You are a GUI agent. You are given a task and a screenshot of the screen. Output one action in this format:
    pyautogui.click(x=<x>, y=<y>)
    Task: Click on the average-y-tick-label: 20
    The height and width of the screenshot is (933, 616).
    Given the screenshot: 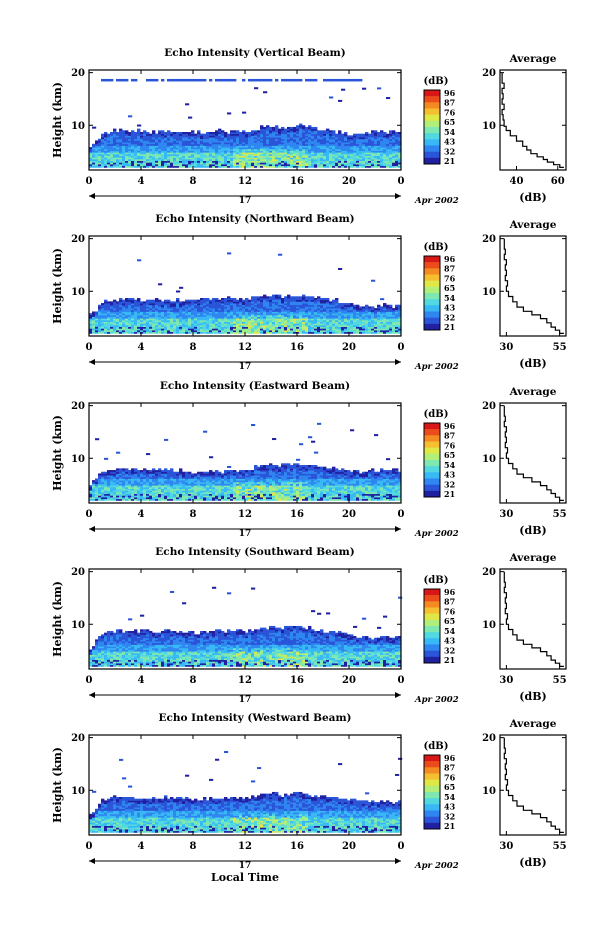 What is the action you would take?
    pyautogui.click(x=489, y=239)
    